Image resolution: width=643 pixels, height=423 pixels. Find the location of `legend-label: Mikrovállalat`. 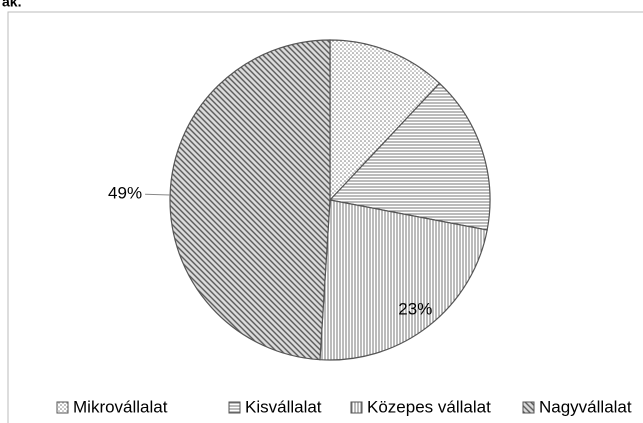

legend-label: Mikrovállalat is located at coordinates (120, 406).